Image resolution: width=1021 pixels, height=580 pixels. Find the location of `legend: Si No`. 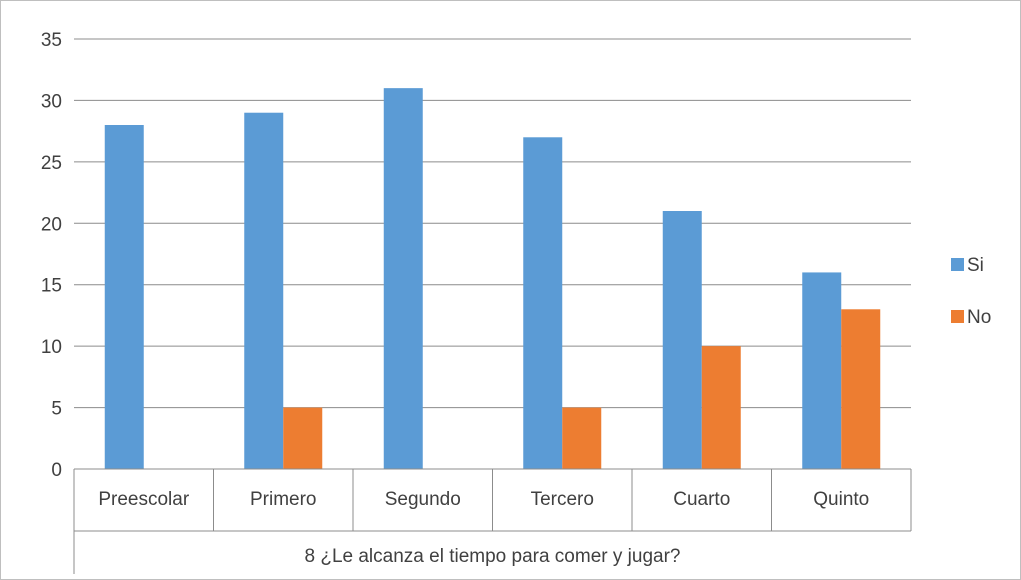

legend: Si No is located at coordinates (971, 291).